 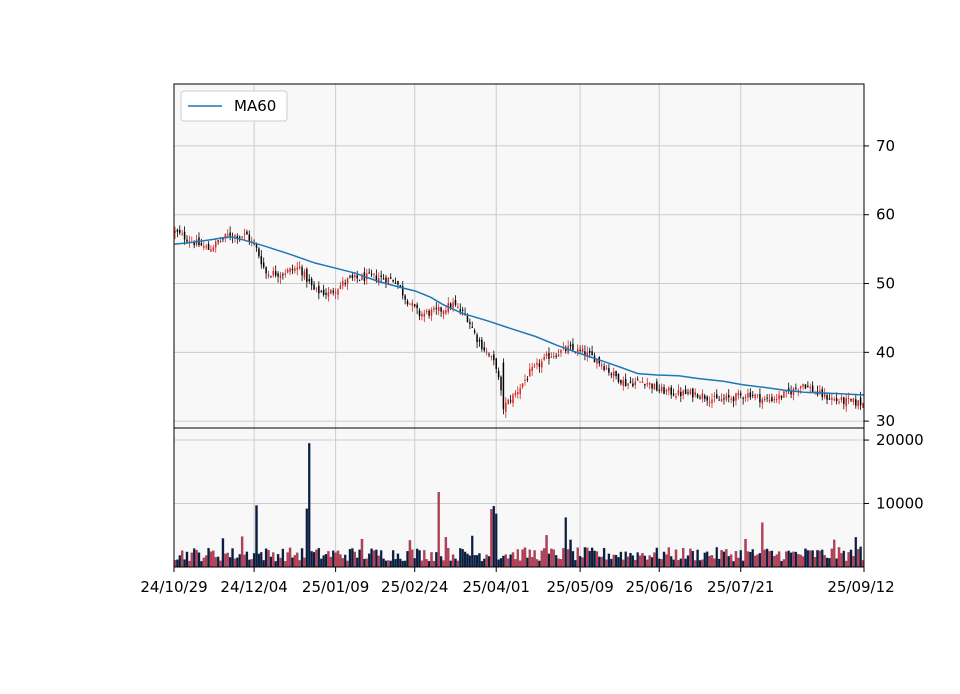 I want to click on legend-box, so click(x=234, y=106).